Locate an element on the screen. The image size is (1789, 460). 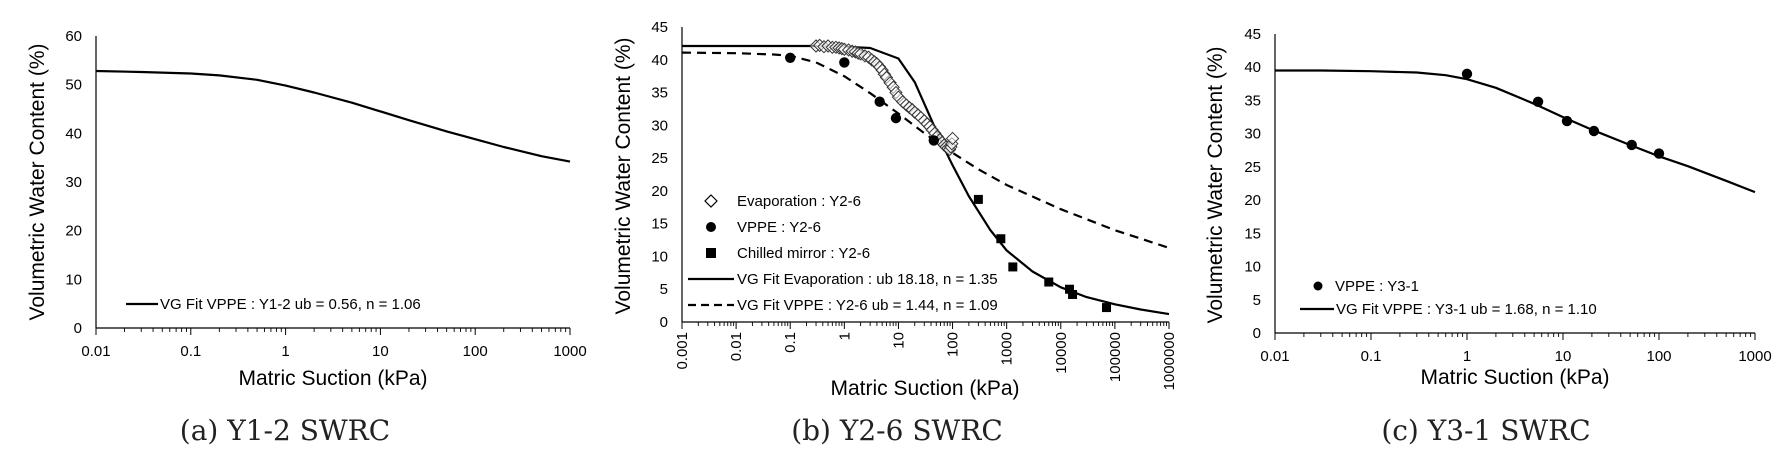
panel-b-legend-label-vg-fit-vppe: VG Fit VPPE : Y2-6 ub = 1.44, n = 1.09 is located at coordinates (867, 305).